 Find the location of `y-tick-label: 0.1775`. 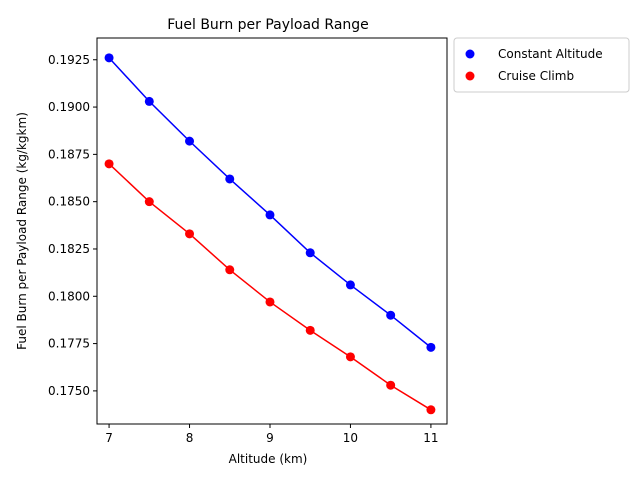

y-tick-label: 0.1775 is located at coordinates (69, 344).